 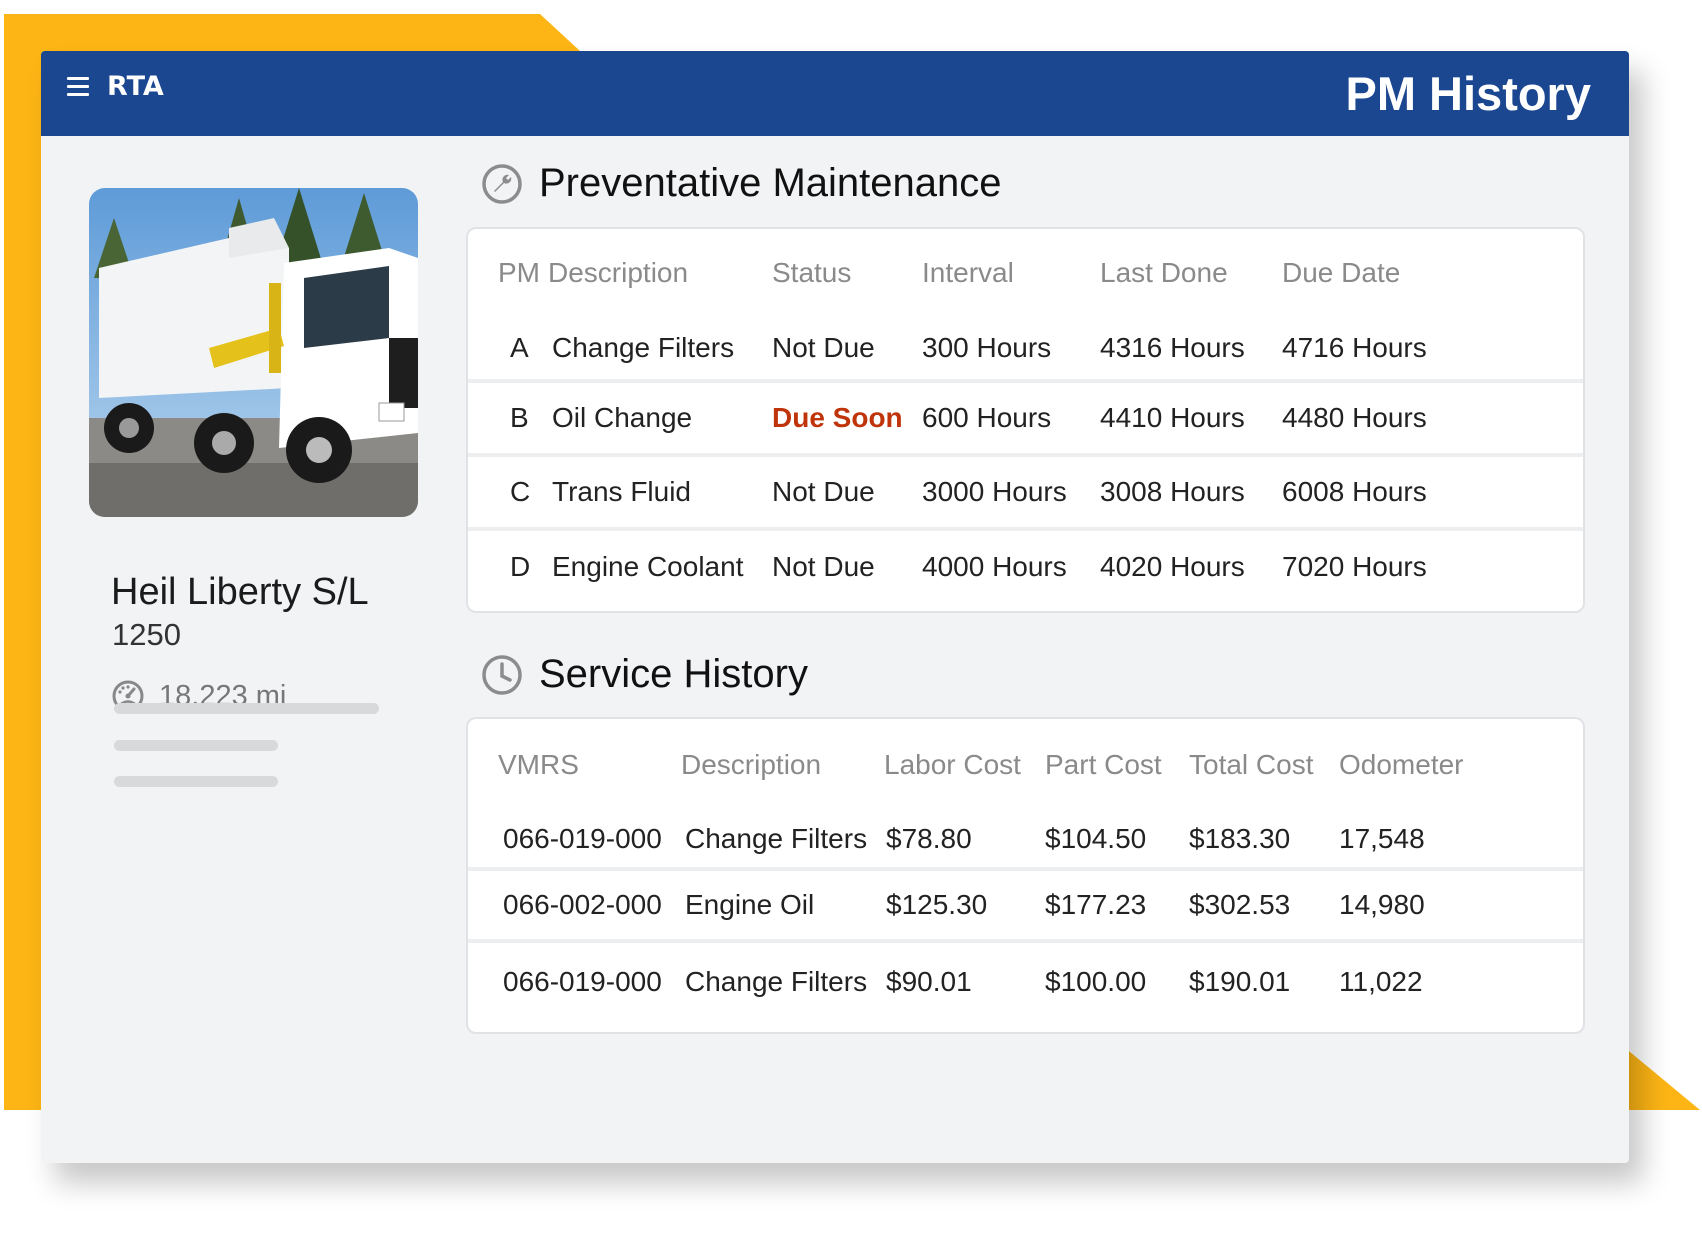 I want to click on yellow-accent-bottom-right, so click(x=1659, y=1076).